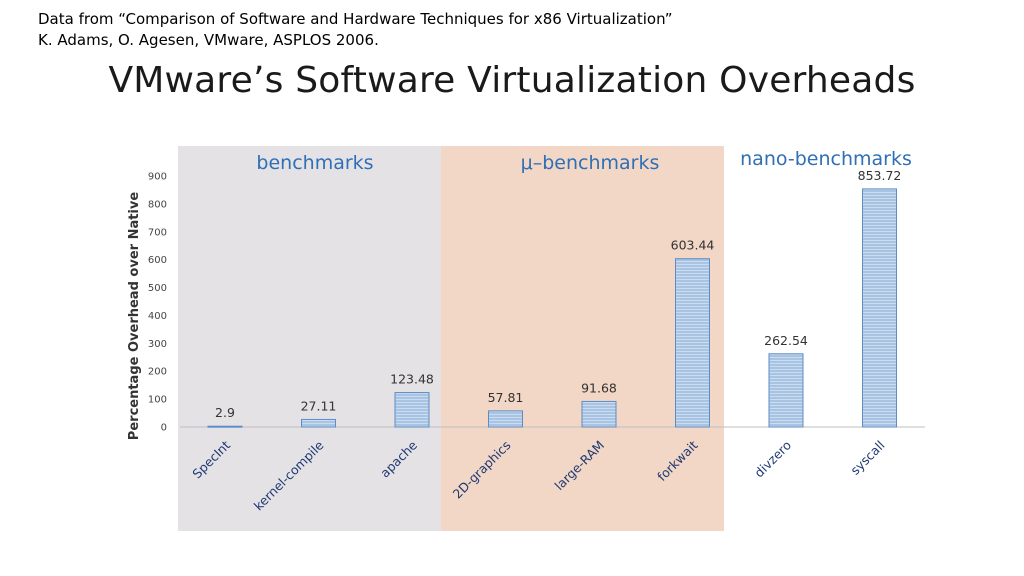  Describe the element at coordinates (157, 303) in the screenshot. I see `y-tick-labels: 0 100 200 300 400 500 600 700 800 900` at that location.